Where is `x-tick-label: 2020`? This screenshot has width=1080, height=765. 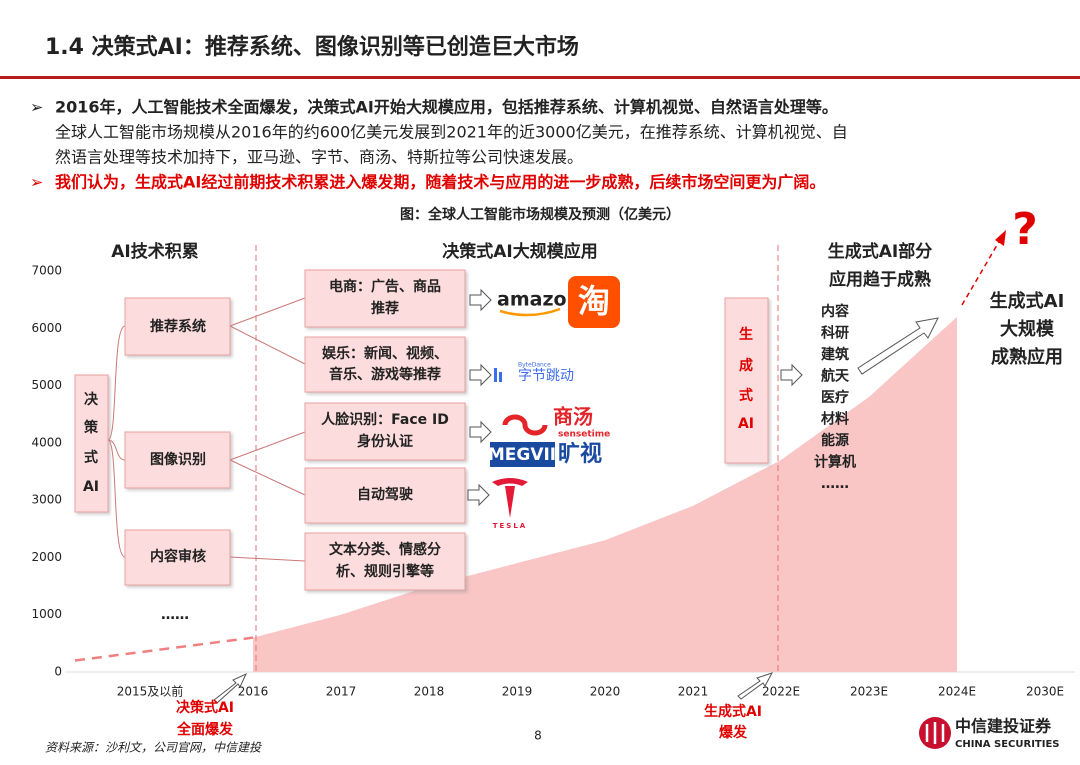 x-tick-label: 2020 is located at coordinates (605, 692).